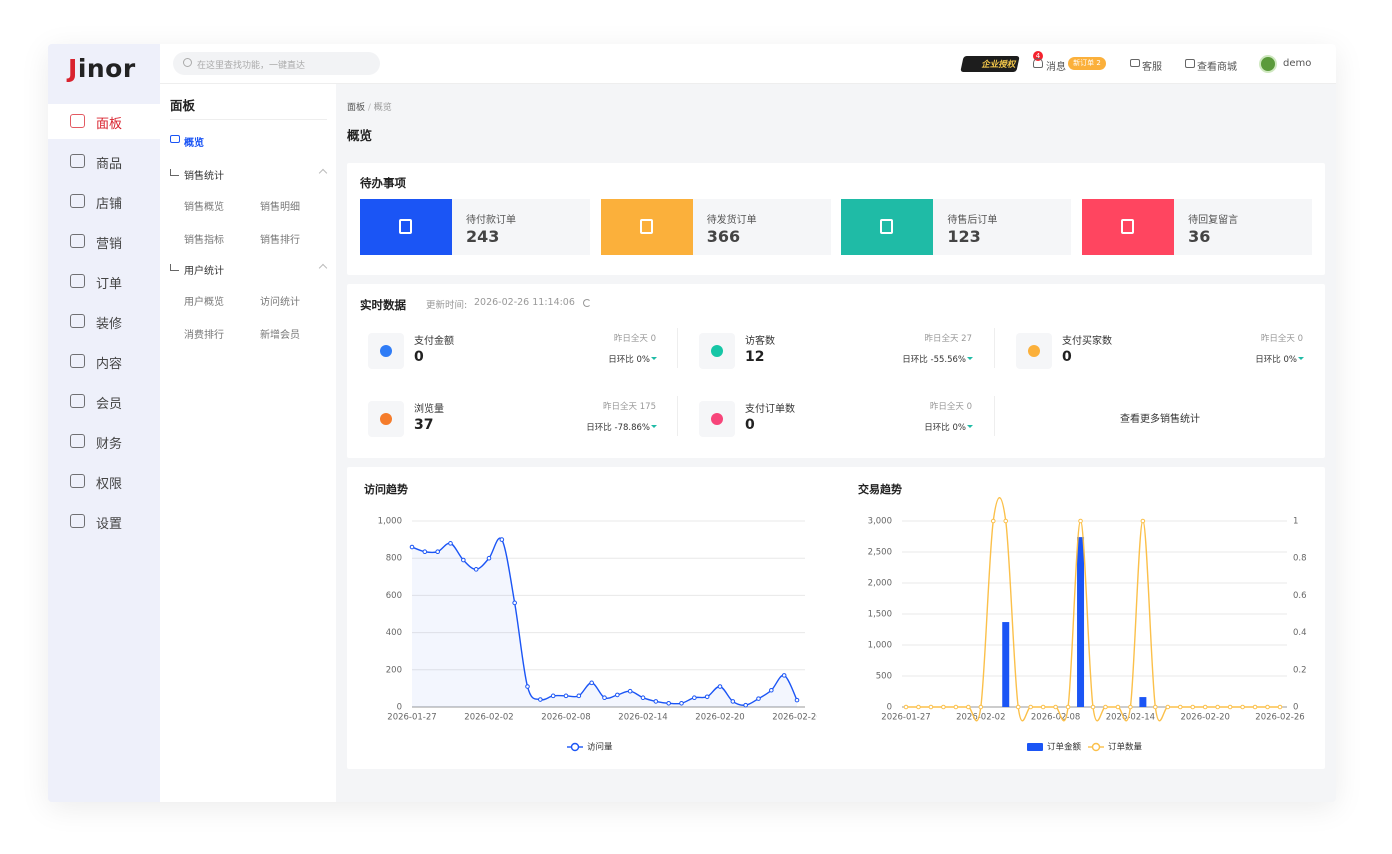 The image size is (1392, 854). I want to click on menu-item: 财务, so click(104, 441).